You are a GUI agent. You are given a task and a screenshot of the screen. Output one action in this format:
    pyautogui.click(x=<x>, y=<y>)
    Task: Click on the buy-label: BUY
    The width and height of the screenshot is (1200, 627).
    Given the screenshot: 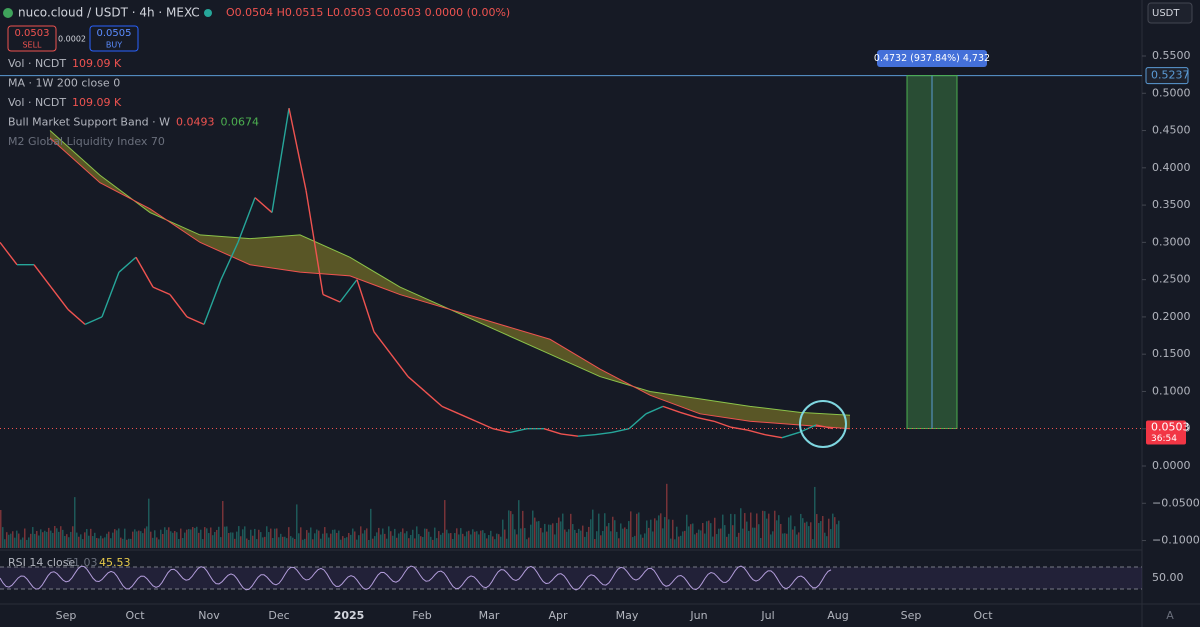 What is the action you would take?
    pyautogui.click(x=114, y=45)
    